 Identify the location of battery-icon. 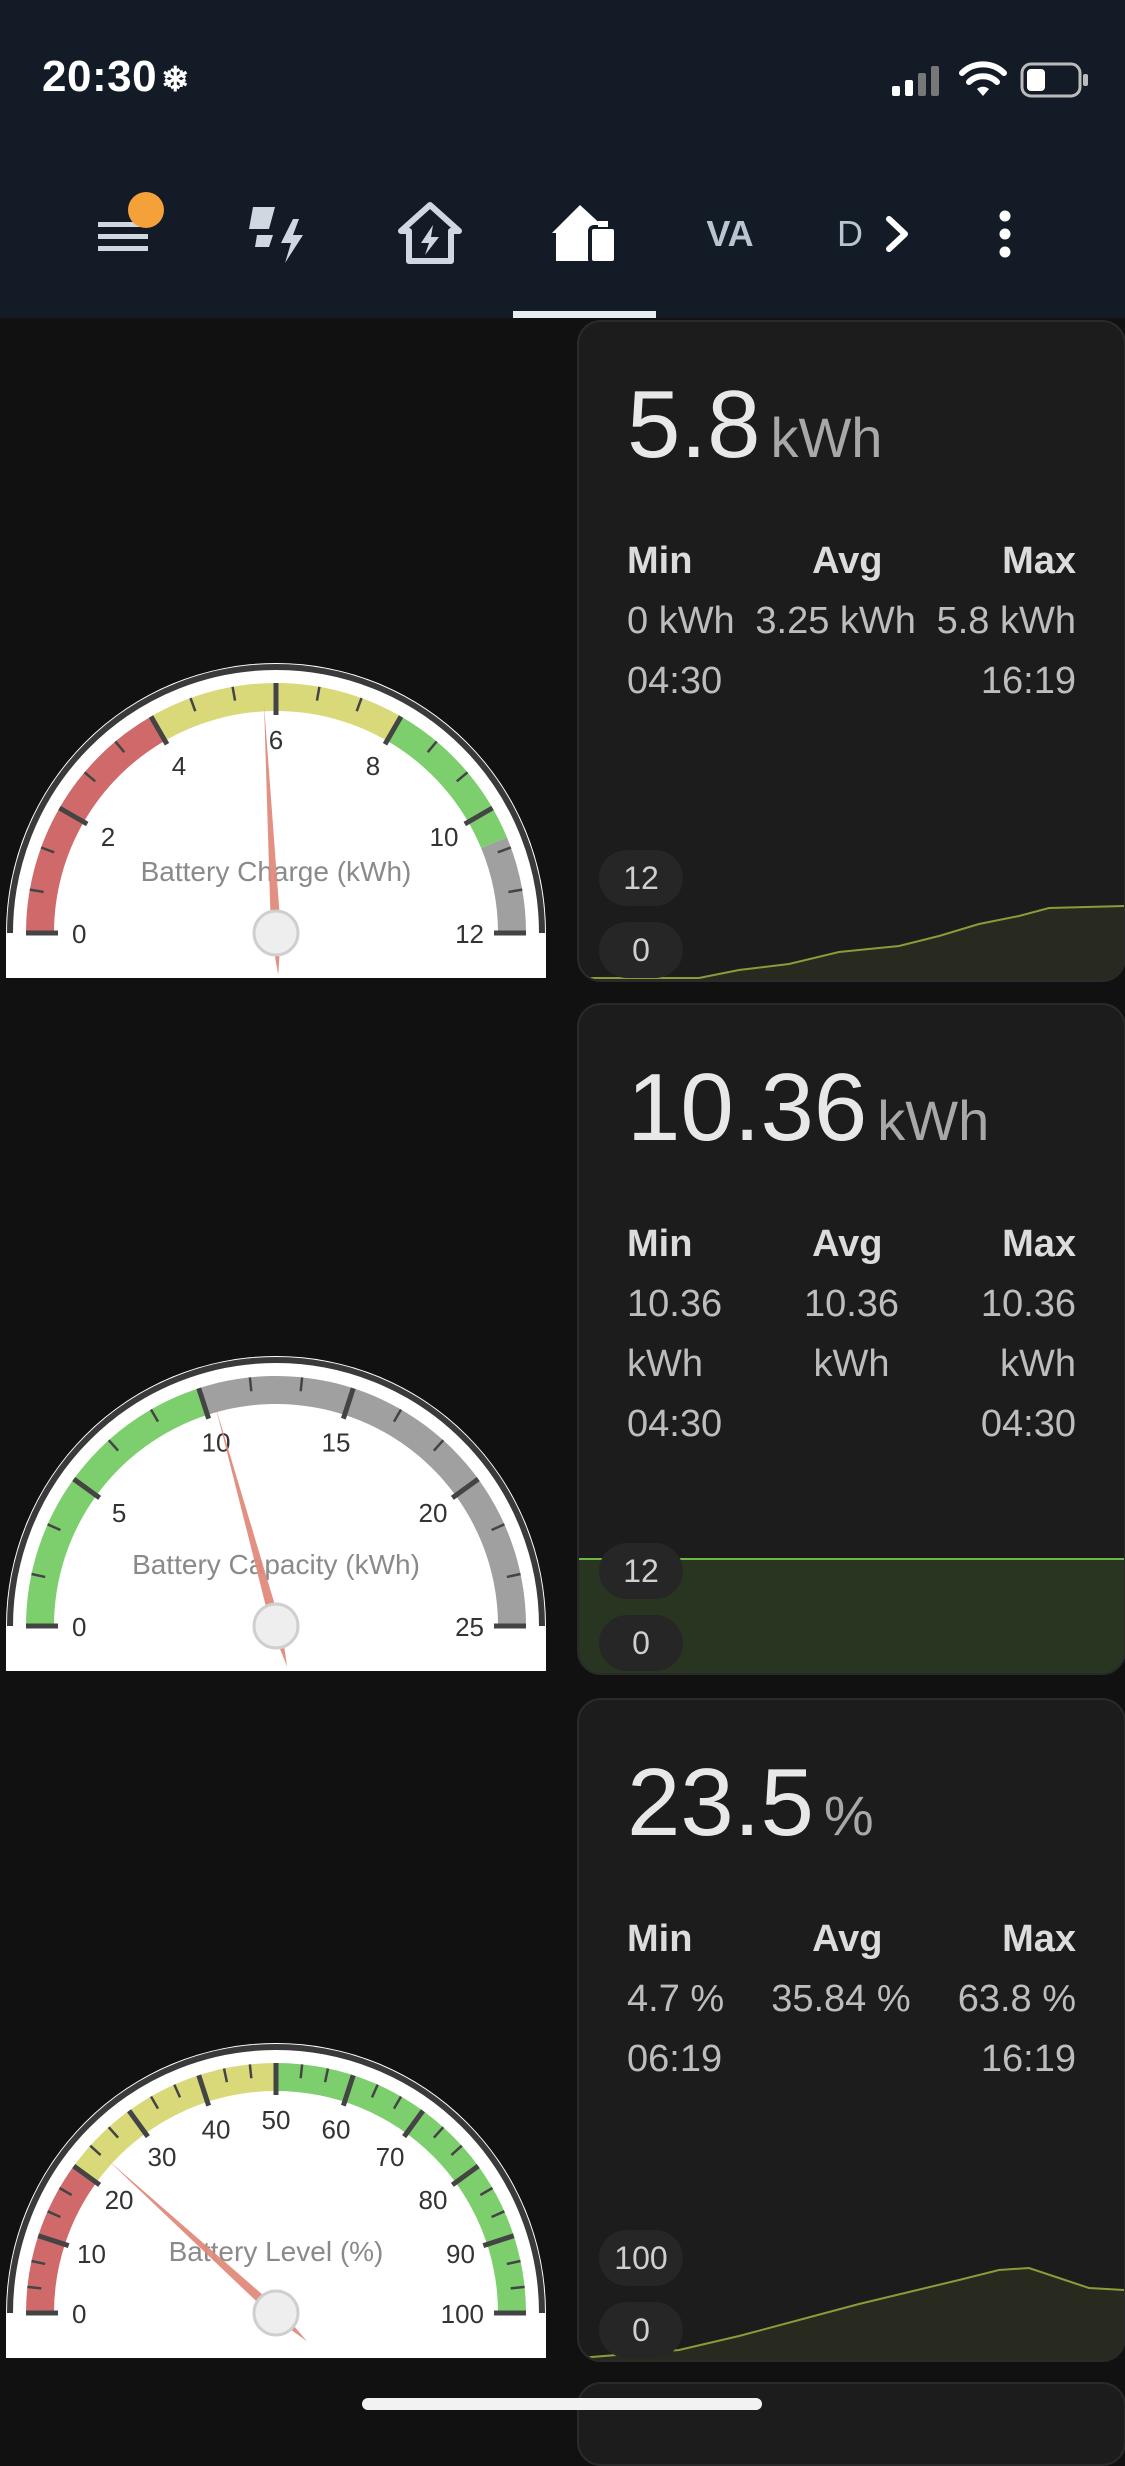
(1054, 80).